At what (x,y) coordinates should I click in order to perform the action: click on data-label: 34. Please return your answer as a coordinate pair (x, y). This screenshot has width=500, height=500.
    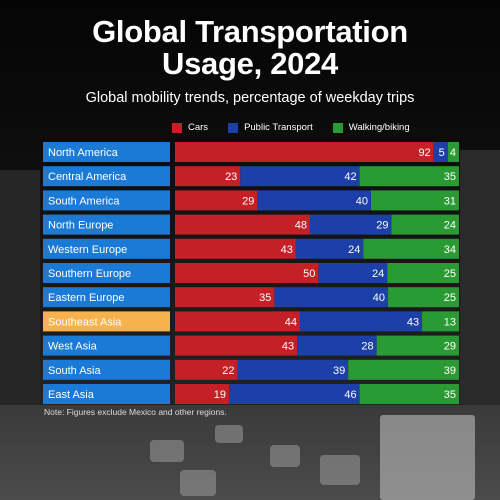
    Looking at the image, I should click on (450, 250).